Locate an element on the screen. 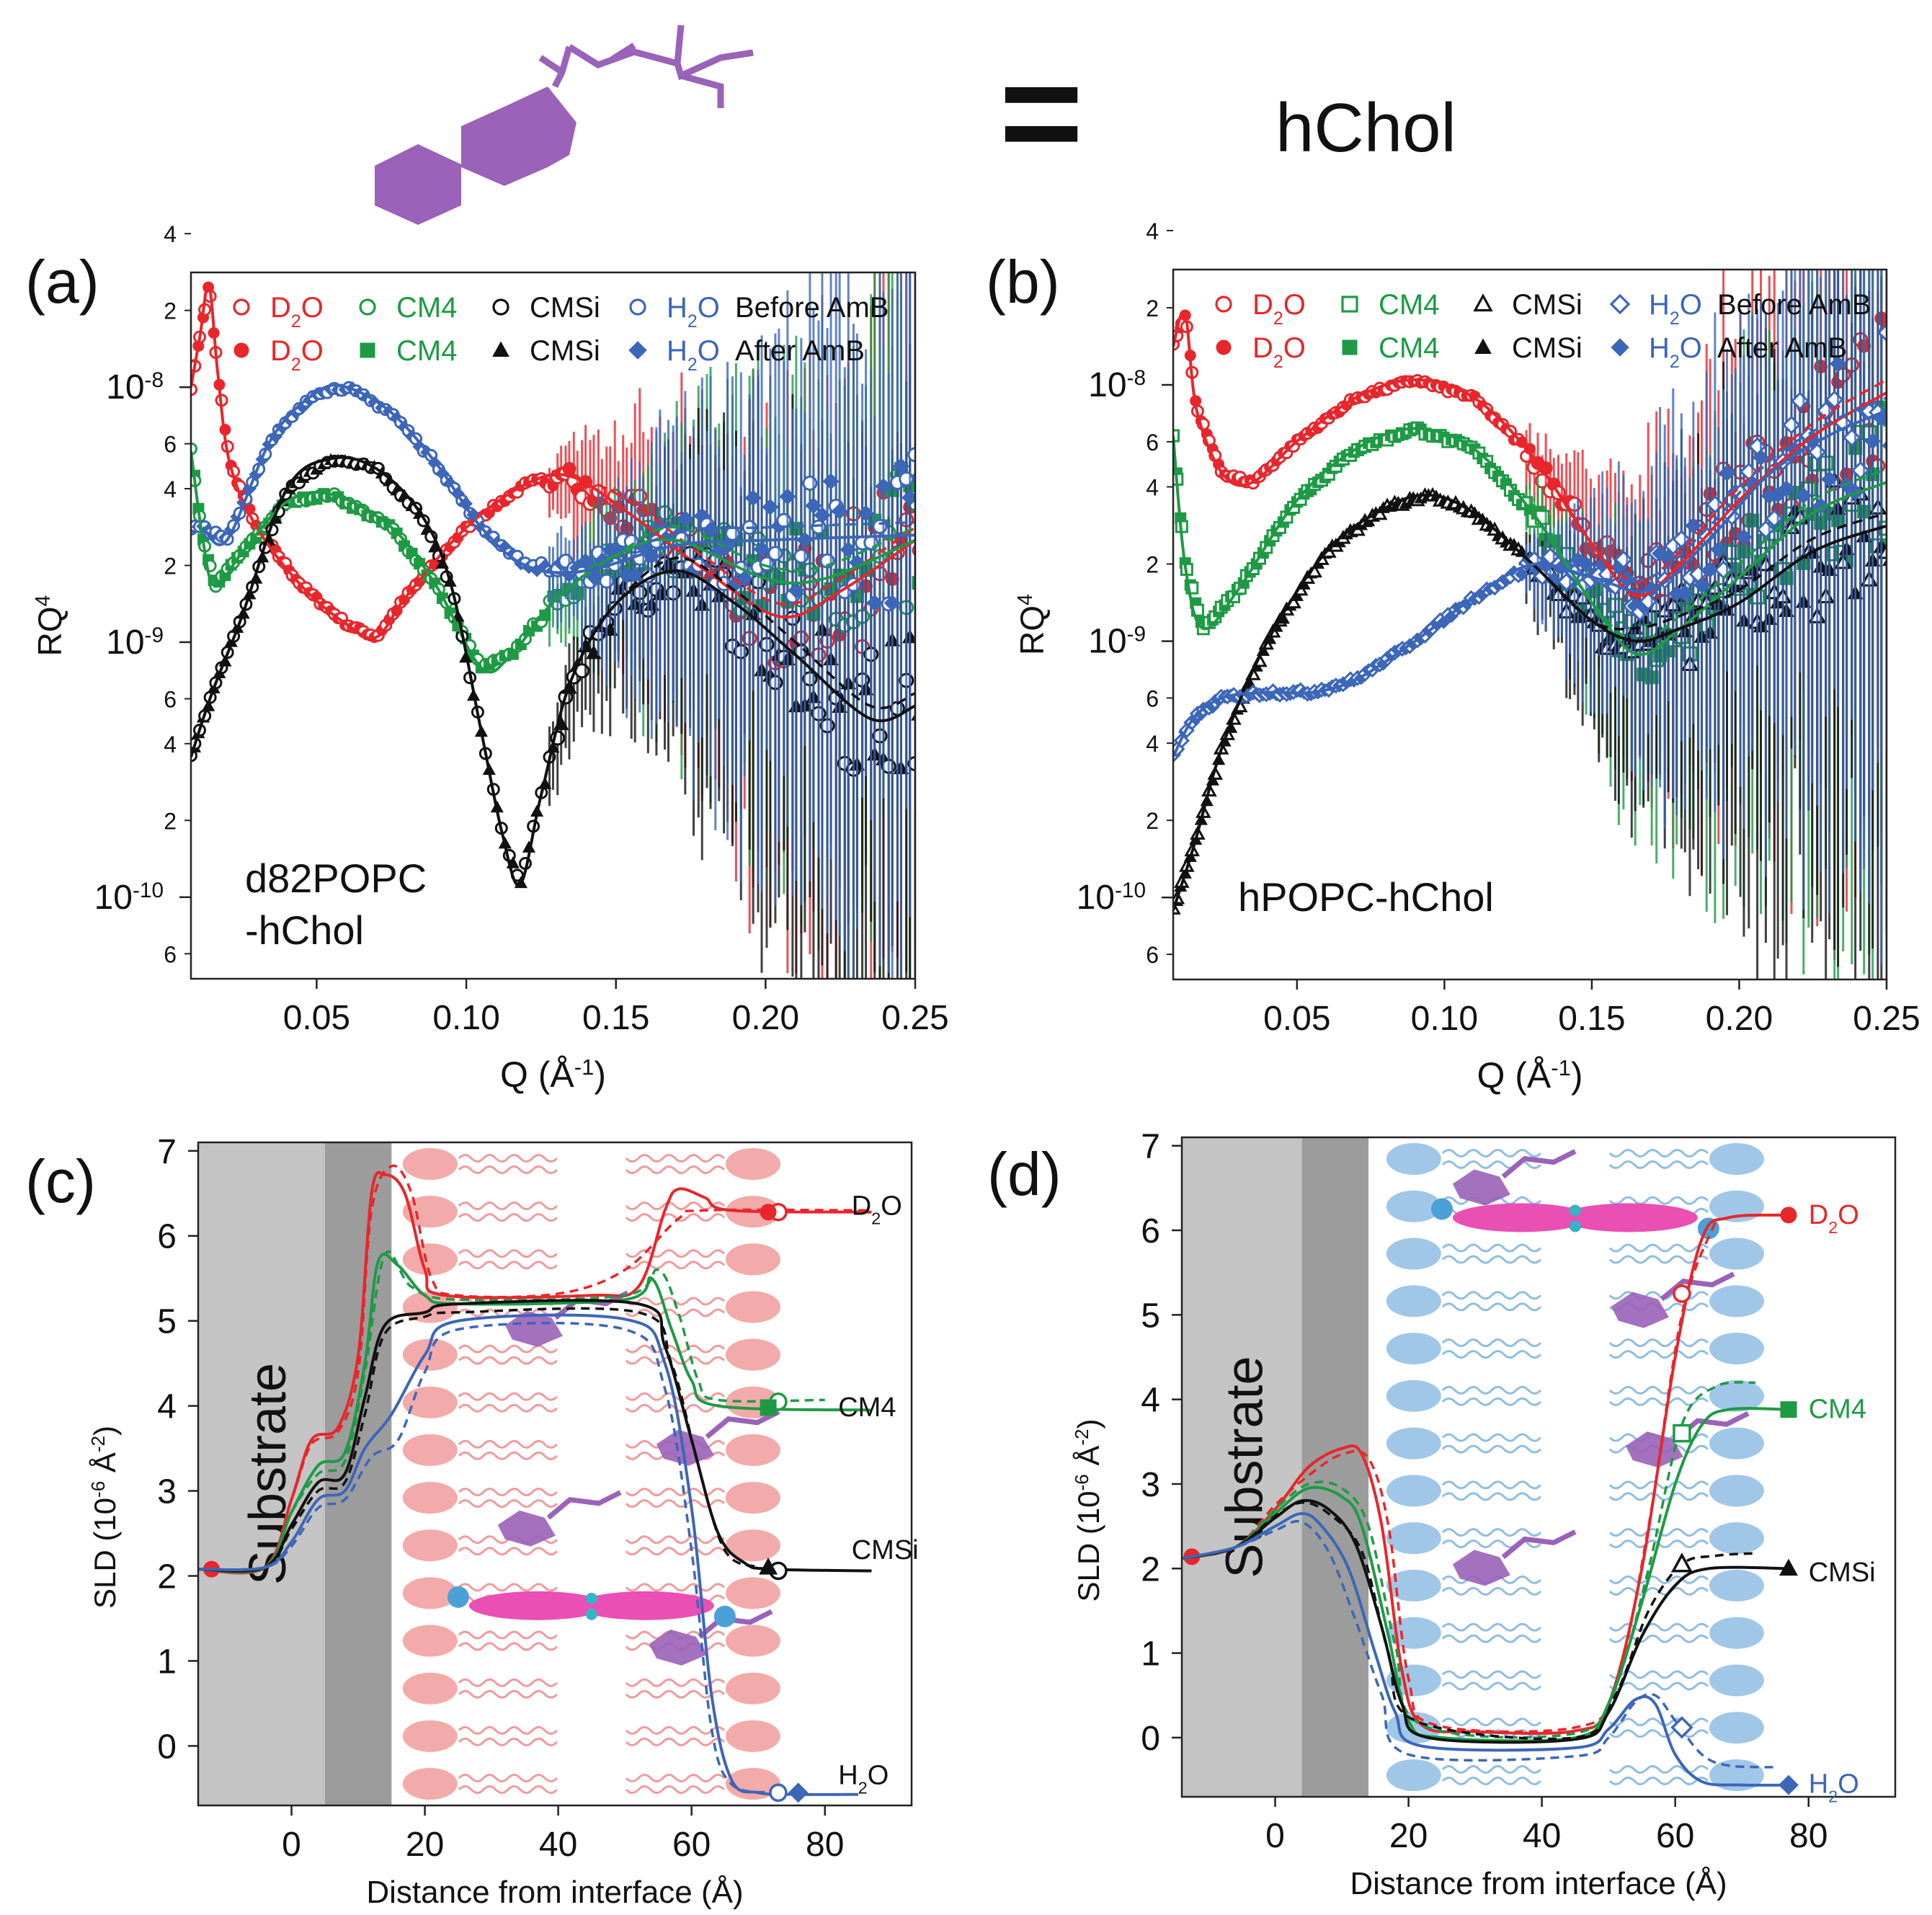 The height and width of the screenshot is (1915, 1932). plot-frame is located at coordinates (553, 625).